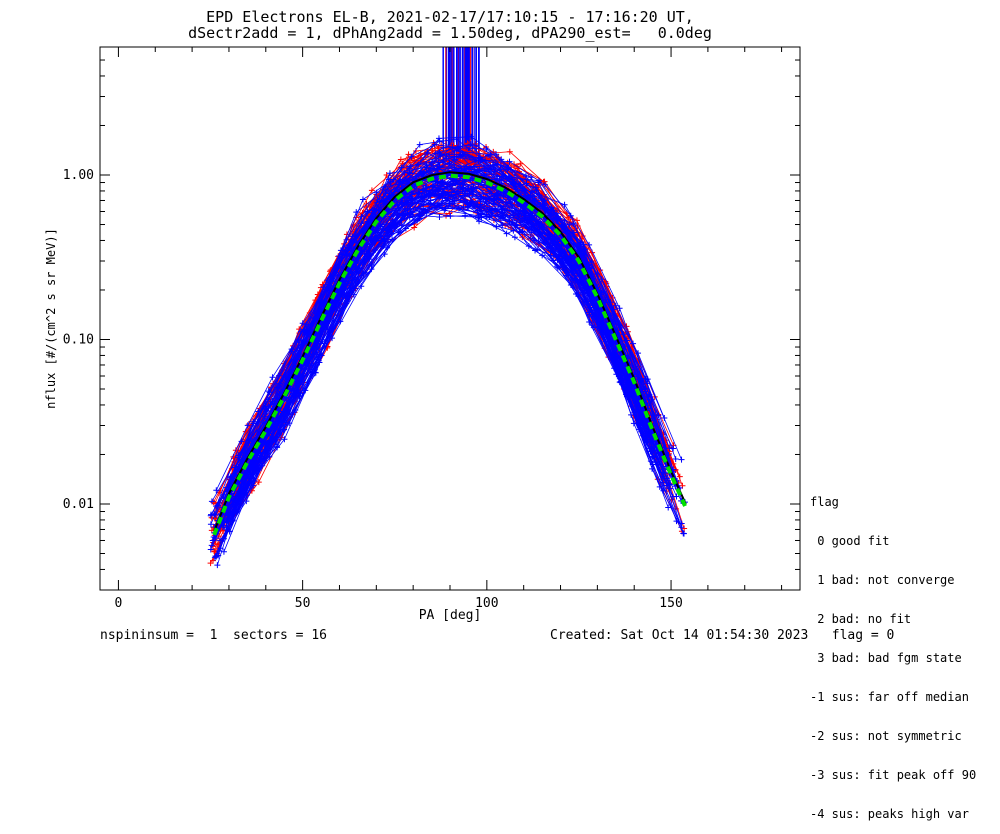 This screenshot has height=834, width=1000. What do you see at coordinates (51, 318) in the screenshot?
I see `y-axis-label: nflux [#/(cm^2 s sr MeV)]` at bounding box center [51, 318].